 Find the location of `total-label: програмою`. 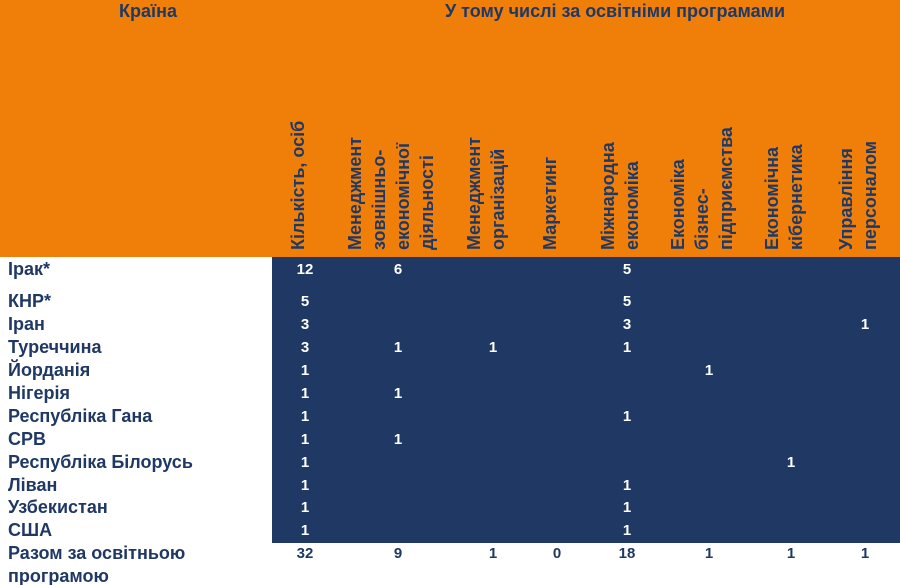

total-label: програмою is located at coordinates (58, 575).